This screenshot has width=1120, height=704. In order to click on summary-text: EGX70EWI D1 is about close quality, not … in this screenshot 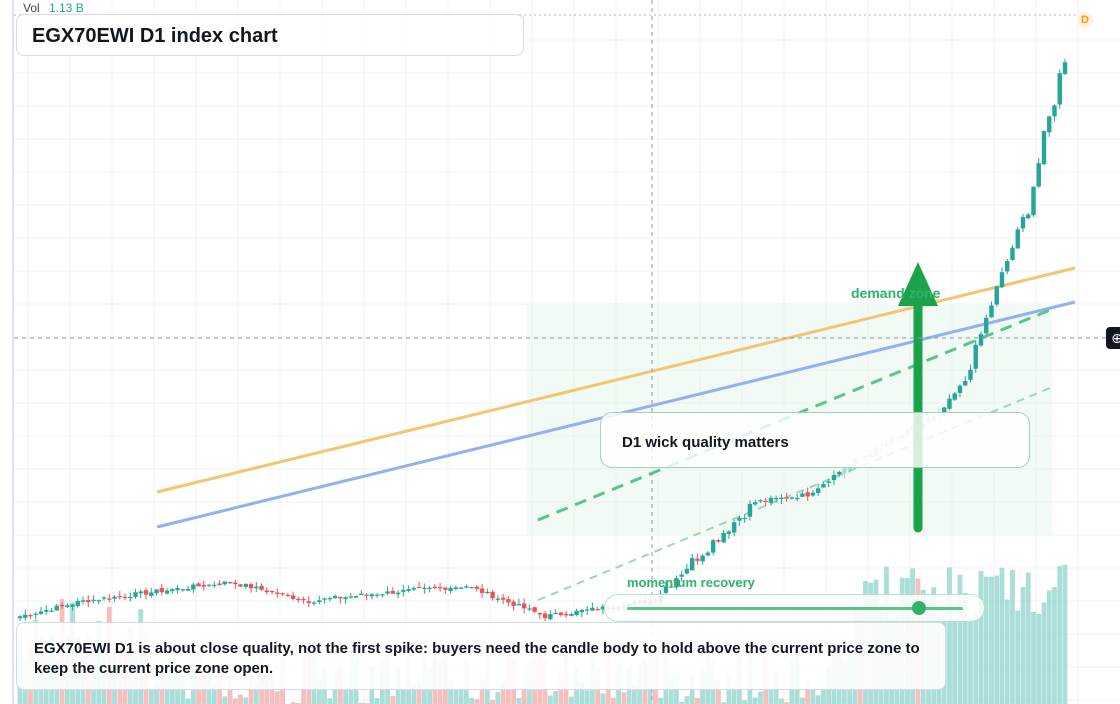, I will do `click(477, 658)`.